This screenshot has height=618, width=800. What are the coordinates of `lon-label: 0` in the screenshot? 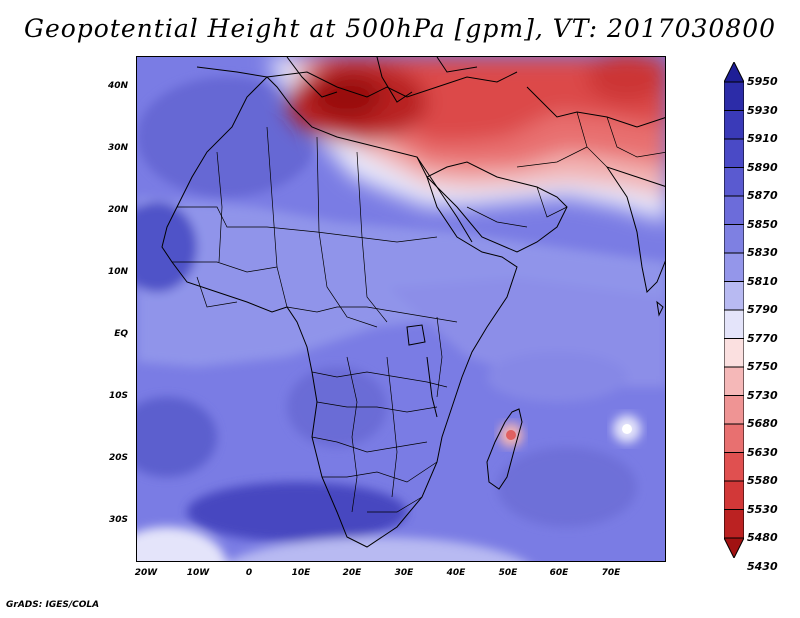 It's located at (249, 573).